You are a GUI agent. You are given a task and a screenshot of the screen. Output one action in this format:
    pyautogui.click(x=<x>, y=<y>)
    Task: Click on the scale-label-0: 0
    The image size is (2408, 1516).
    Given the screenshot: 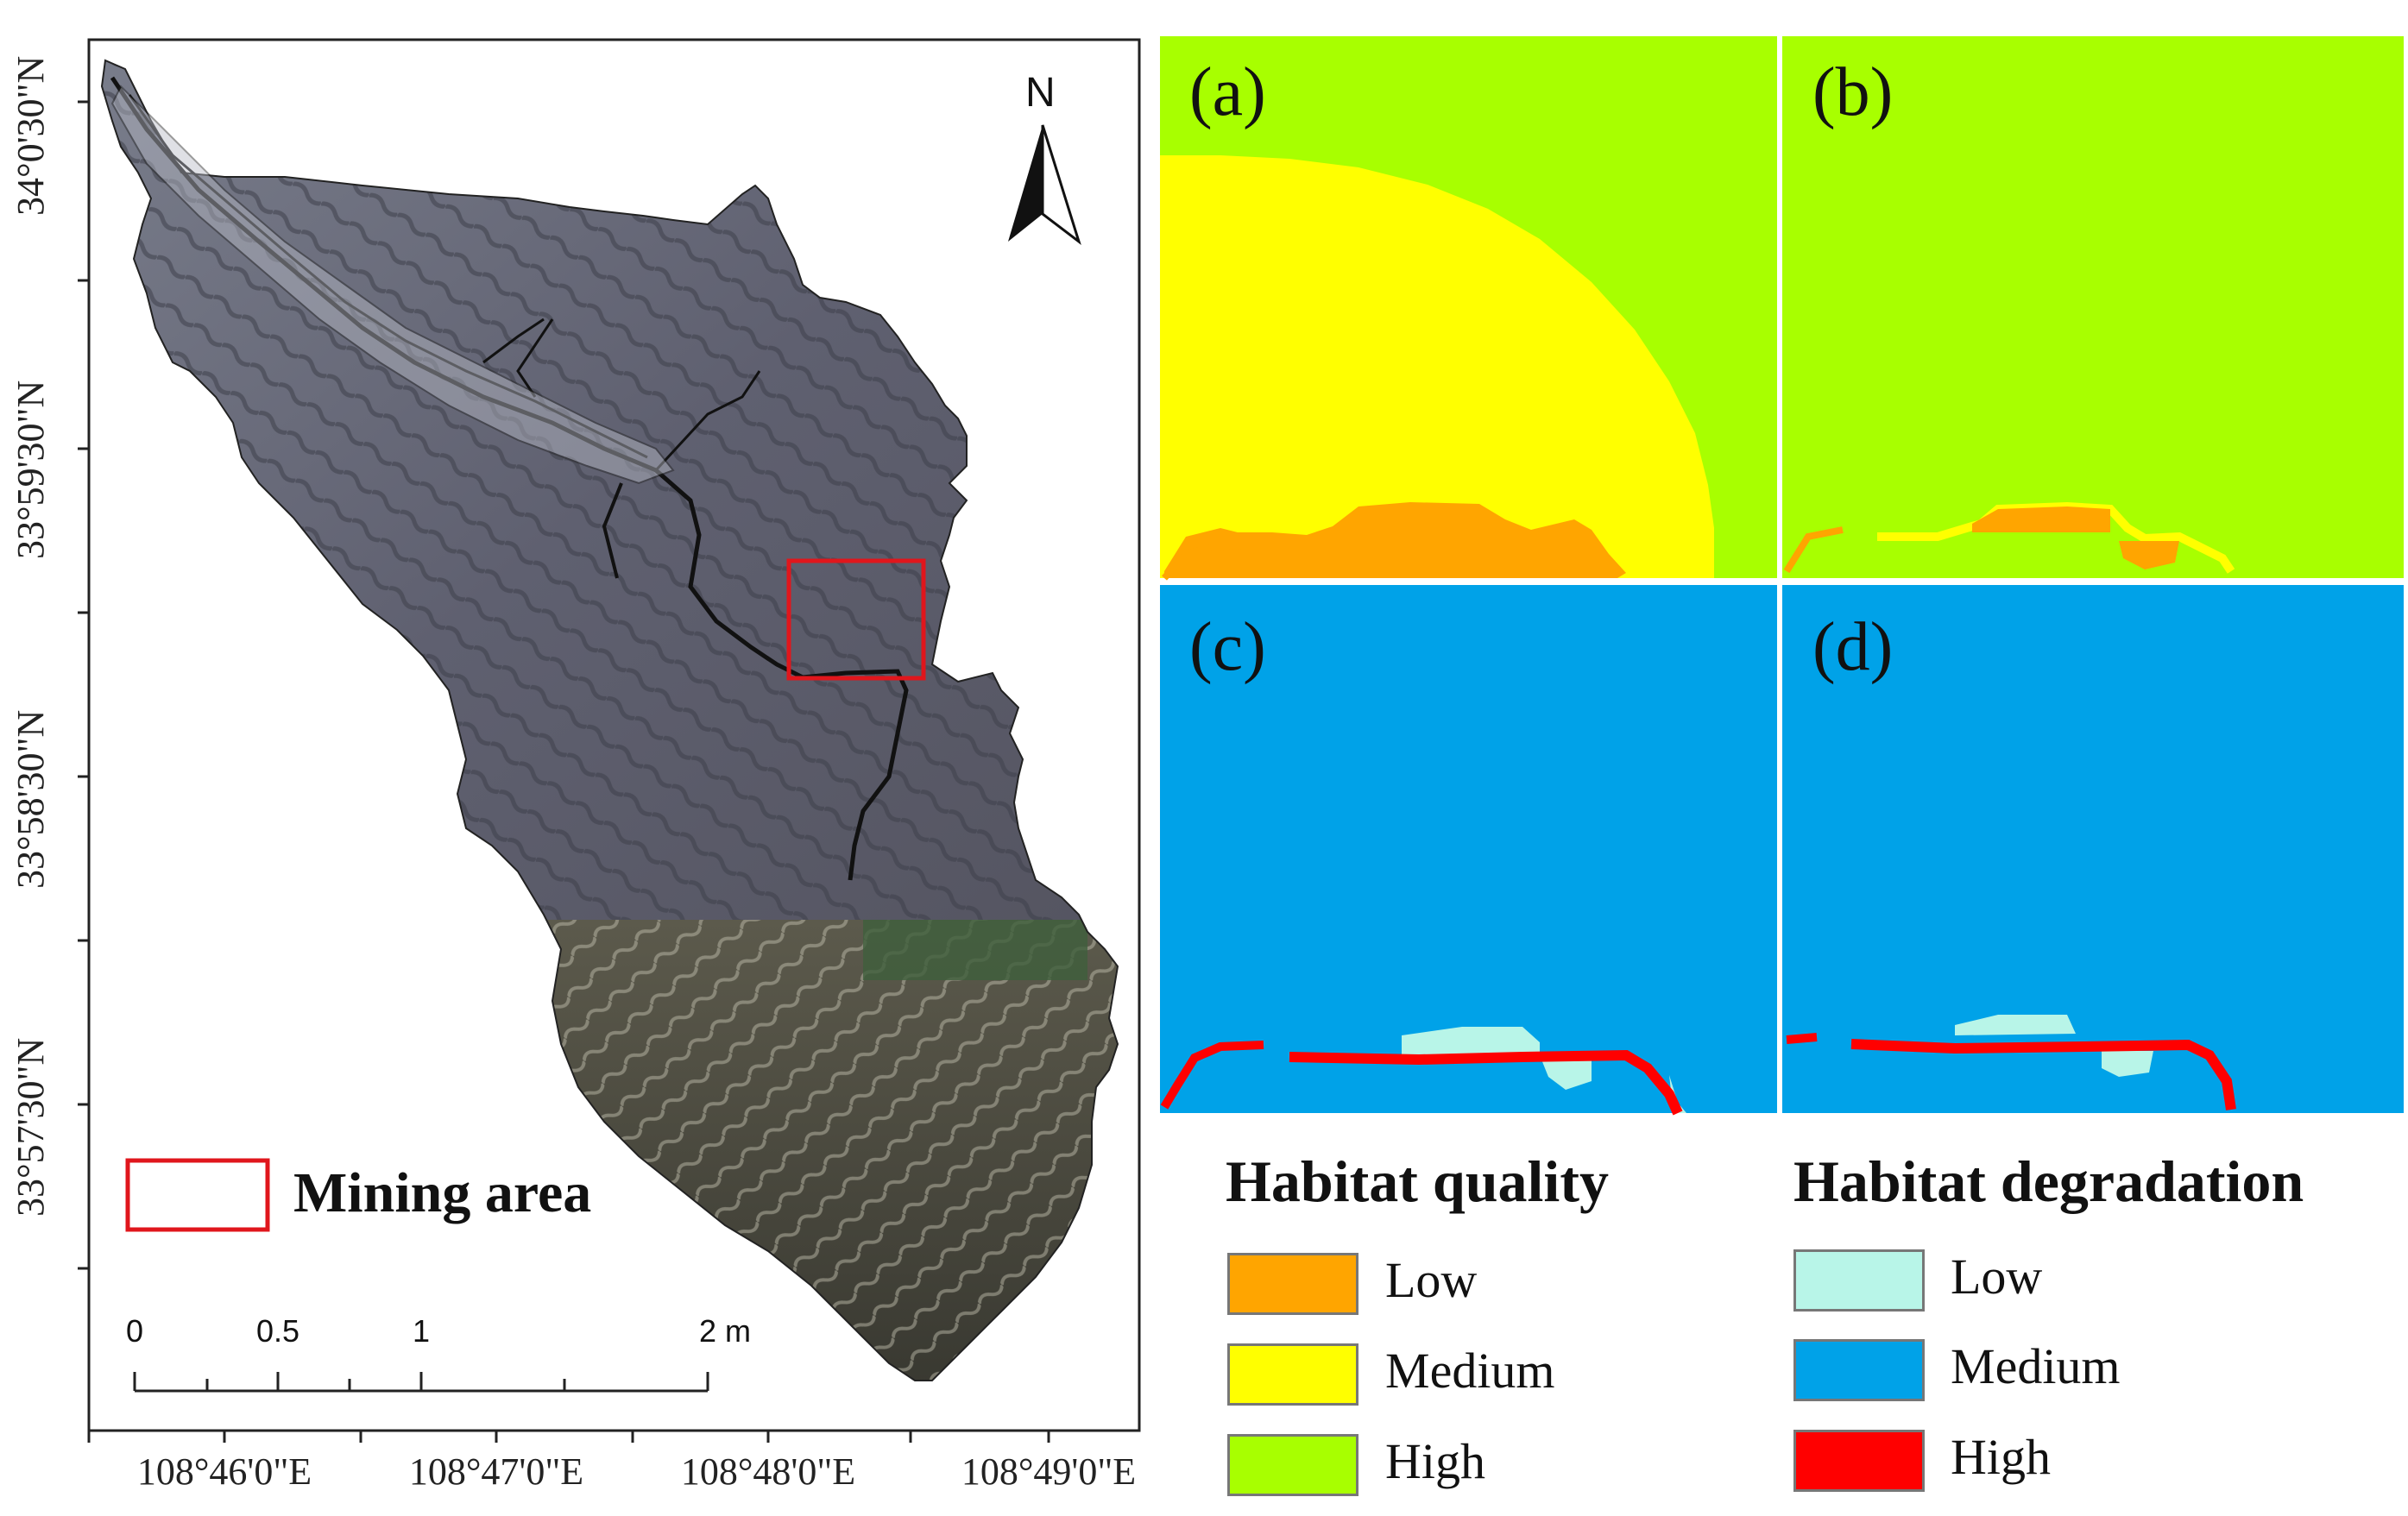 What is the action you would take?
    pyautogui.click(x=134, y=1331)
    